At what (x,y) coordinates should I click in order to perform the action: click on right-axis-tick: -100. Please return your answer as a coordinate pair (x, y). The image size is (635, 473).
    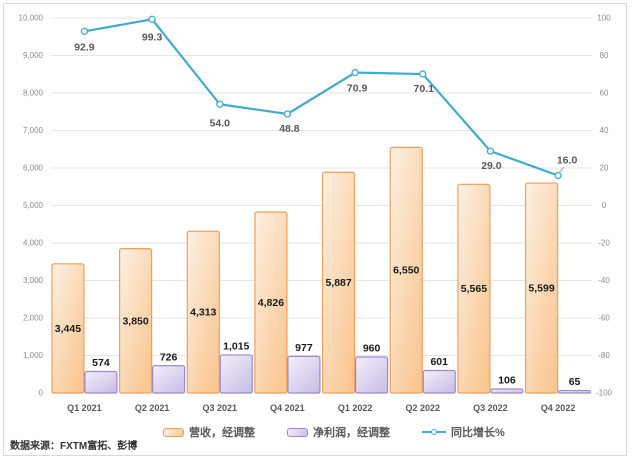
    Looking at the image, I should click on (604, 393).